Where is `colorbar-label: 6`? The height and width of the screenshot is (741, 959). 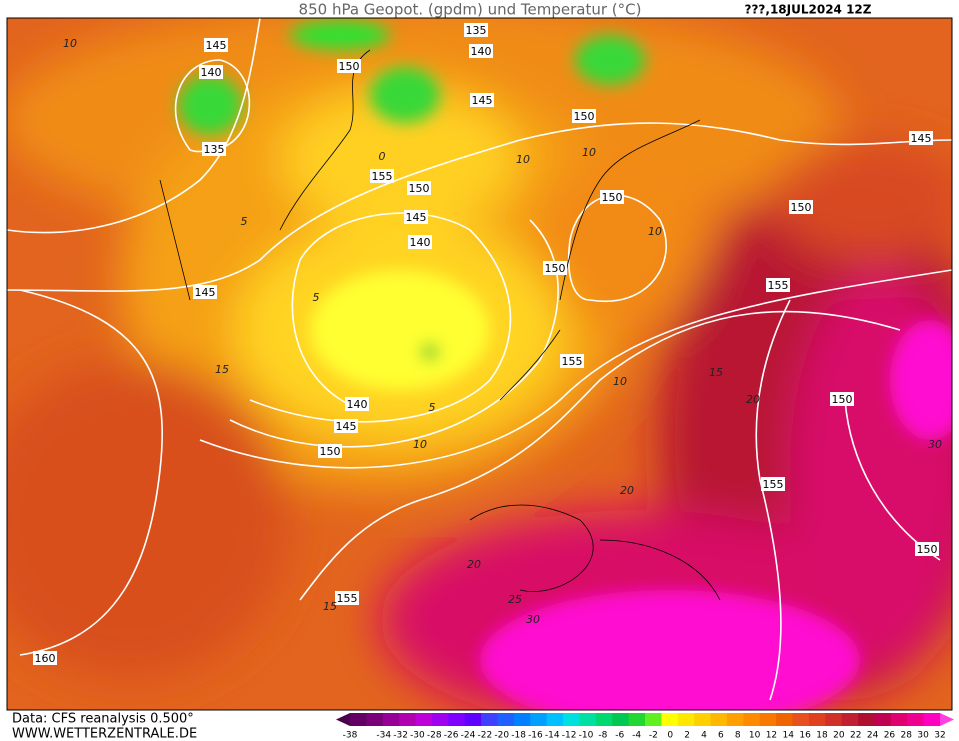
colorbar-label: 6 is located at coordinates (721, 736).